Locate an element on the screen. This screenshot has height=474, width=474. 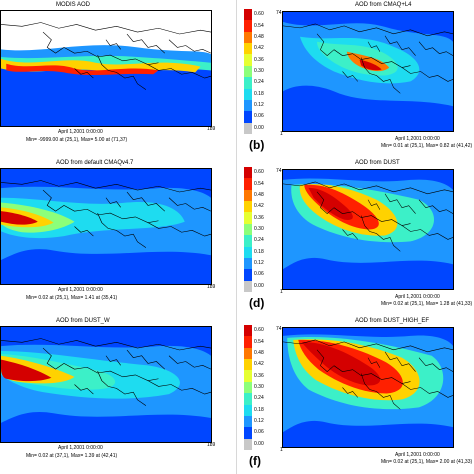
grid-axis-number: 189 is located at coordinates (211, 129).